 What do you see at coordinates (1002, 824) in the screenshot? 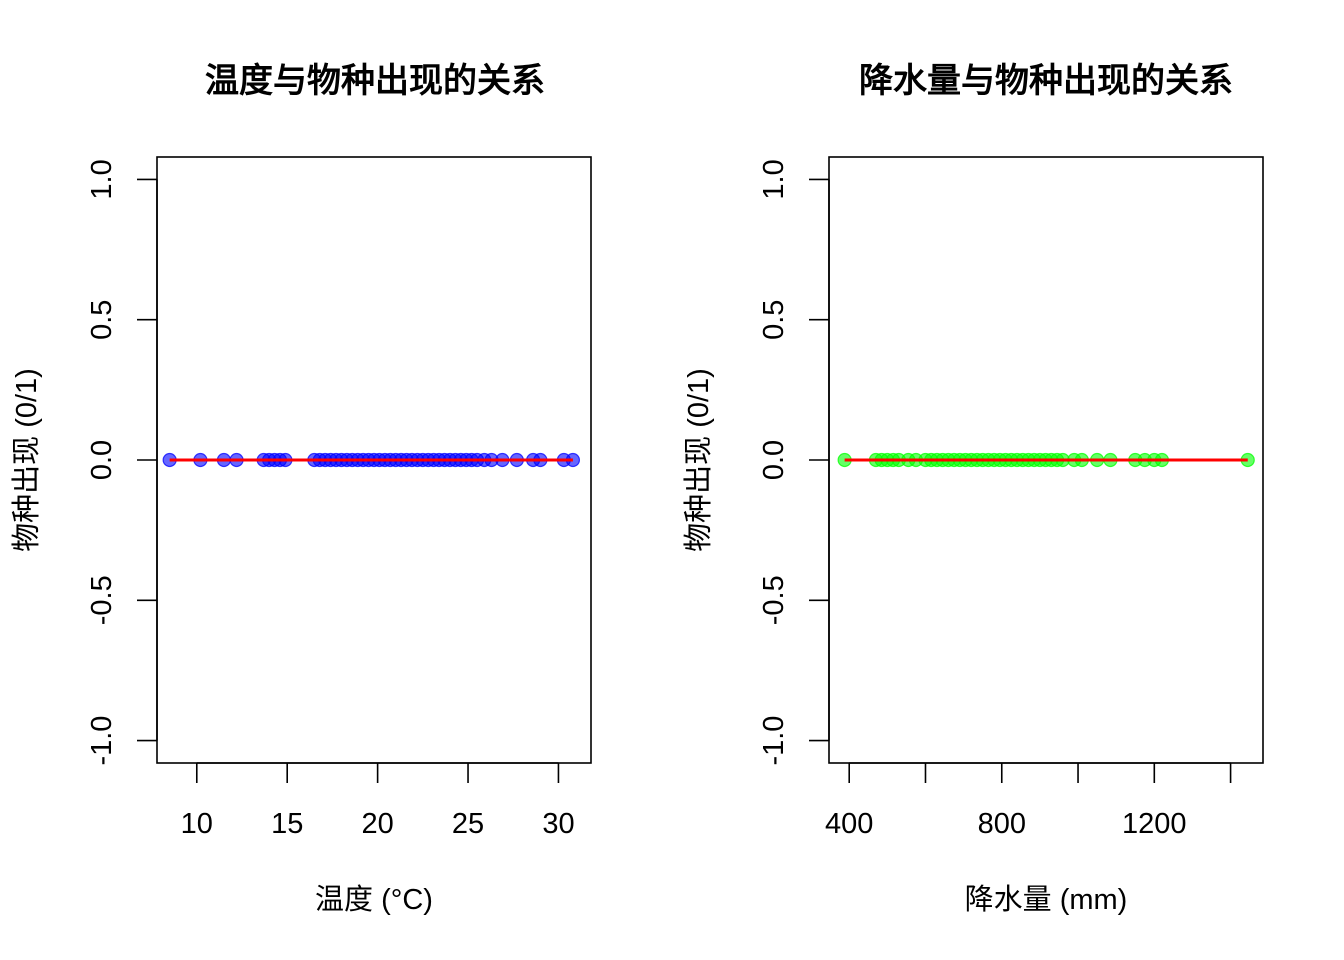
I see `x-tick-label: 800` at bounding box center [1002, 824].